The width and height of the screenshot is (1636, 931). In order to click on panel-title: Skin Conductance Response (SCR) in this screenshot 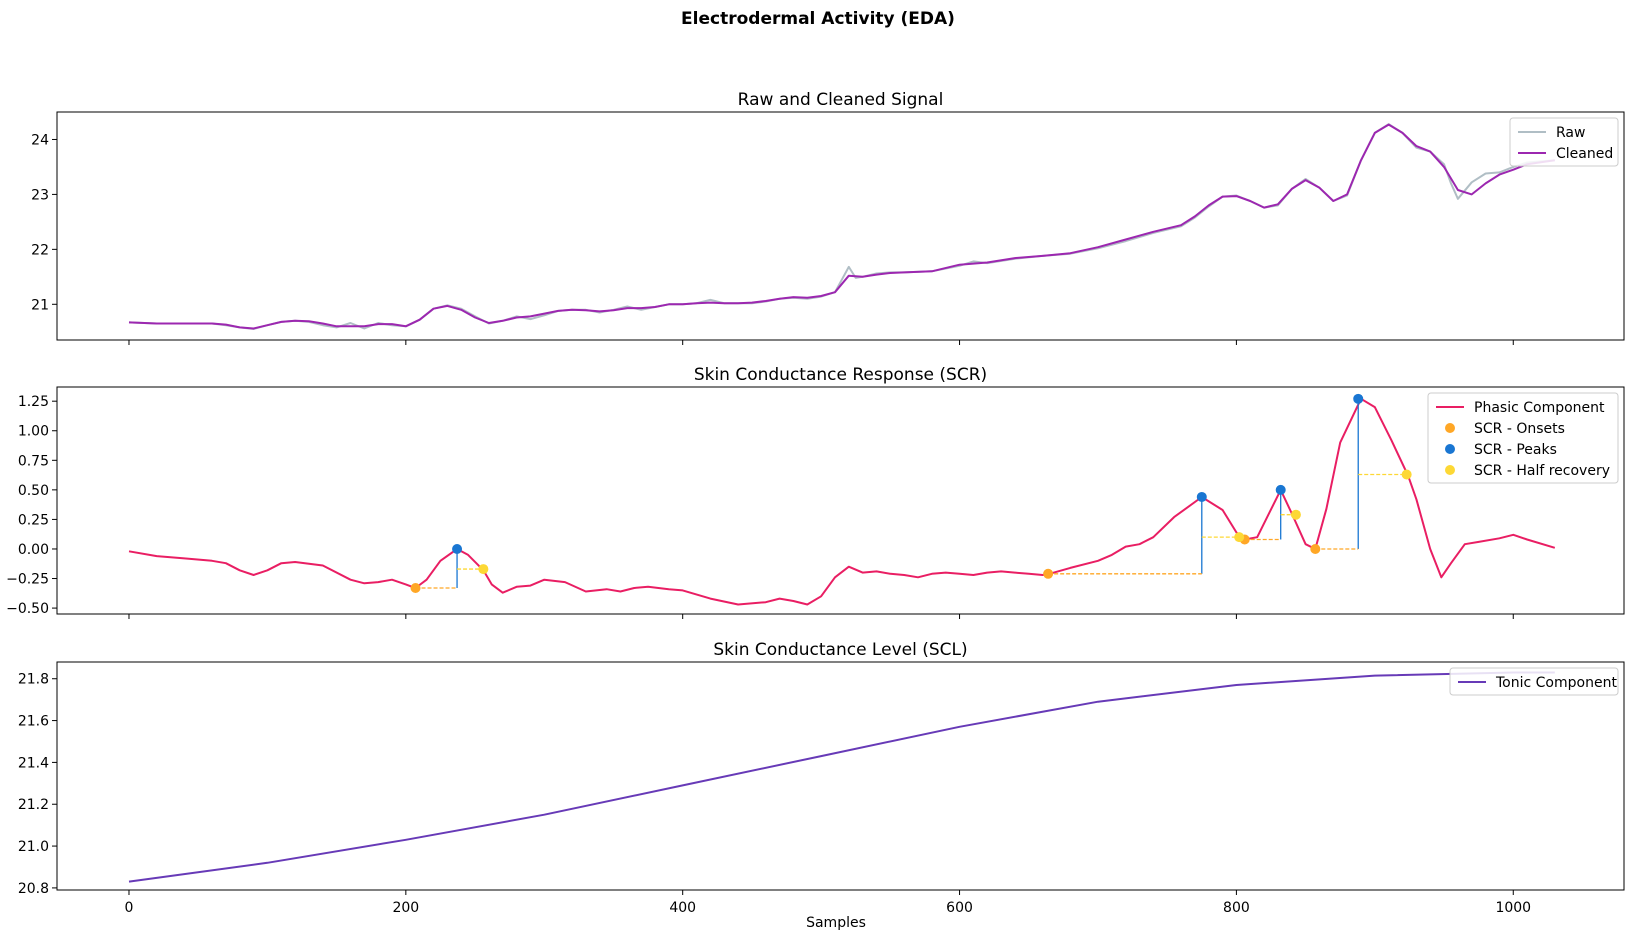, I will do `click(840, 375)`.